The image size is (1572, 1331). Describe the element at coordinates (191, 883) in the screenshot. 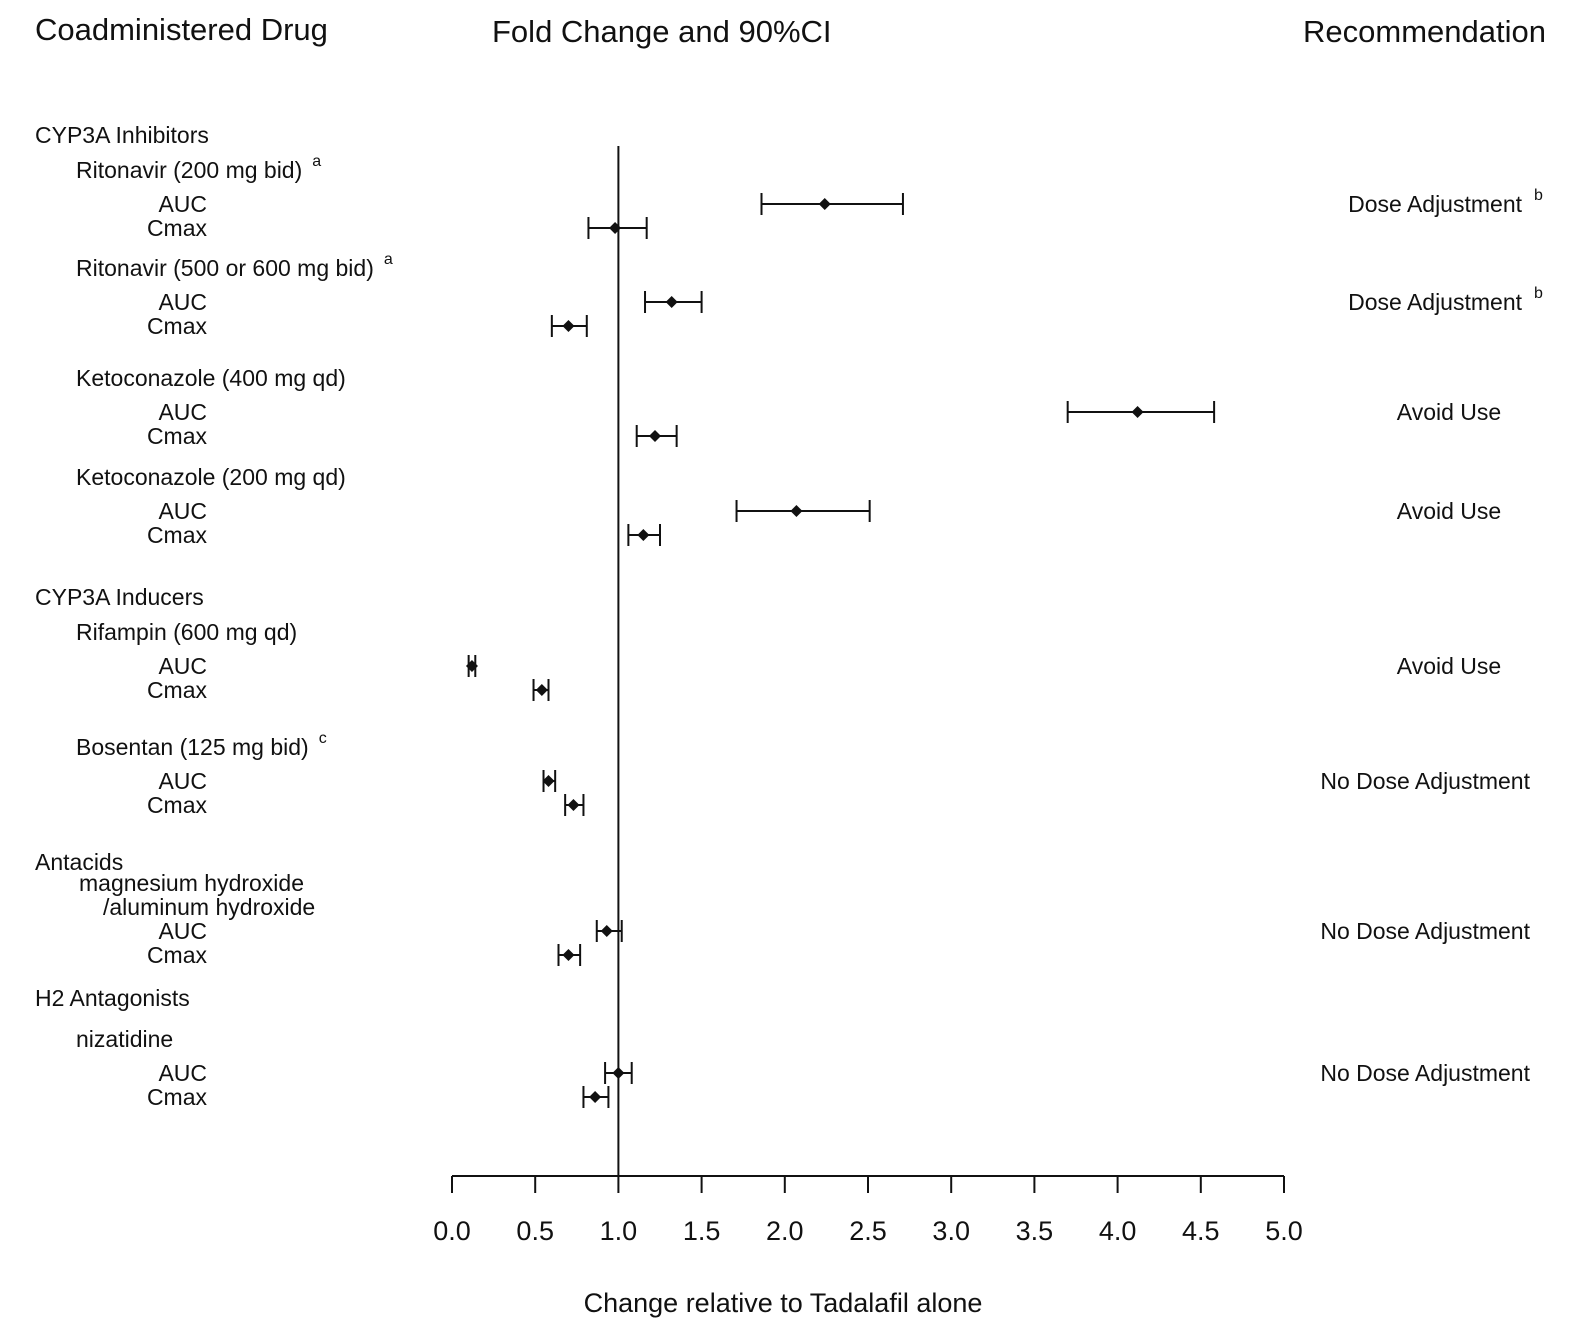

I see `drug-label: magnesium hydroxide` at that location.